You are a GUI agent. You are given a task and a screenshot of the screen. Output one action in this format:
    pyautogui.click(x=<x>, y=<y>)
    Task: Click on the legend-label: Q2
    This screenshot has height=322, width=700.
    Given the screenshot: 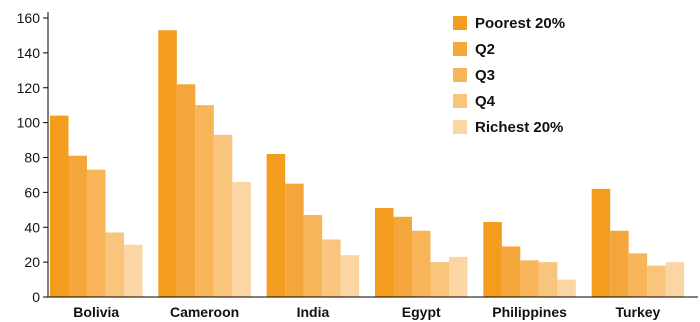 What is the action you would take?
    pyautogui.click(x=485, y=49)
    